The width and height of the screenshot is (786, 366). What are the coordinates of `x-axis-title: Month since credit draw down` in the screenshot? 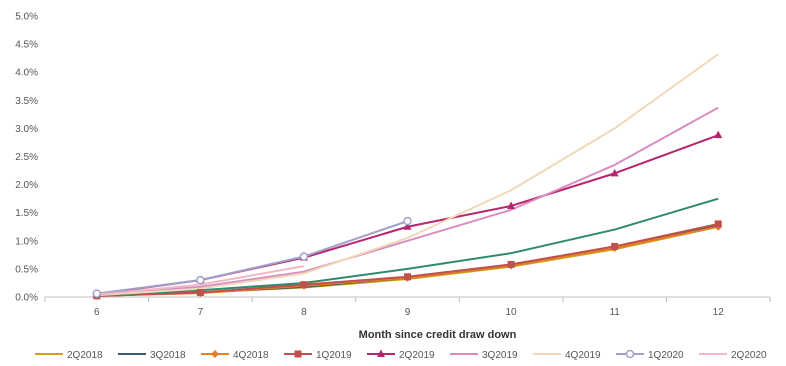 It's located at (438, 335).